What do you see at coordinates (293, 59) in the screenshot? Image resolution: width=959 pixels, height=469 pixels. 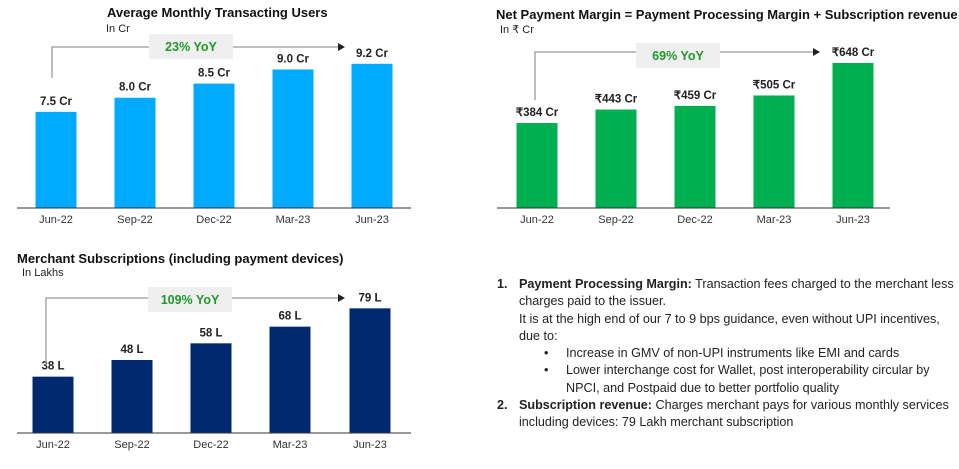 I see `data-label: 9.0 Cr` at bounding box center [293, 59].